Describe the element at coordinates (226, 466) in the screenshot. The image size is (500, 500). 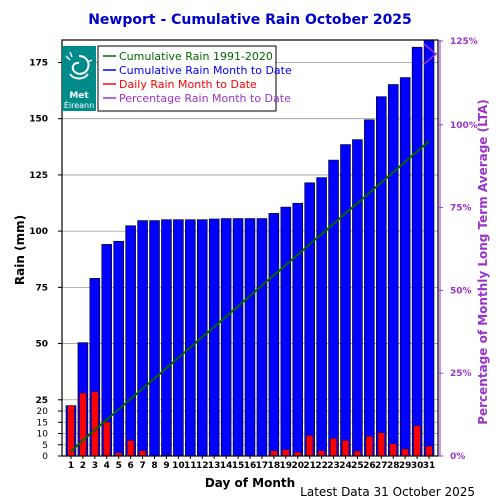
I see `x-tick-label: 14` at that location.